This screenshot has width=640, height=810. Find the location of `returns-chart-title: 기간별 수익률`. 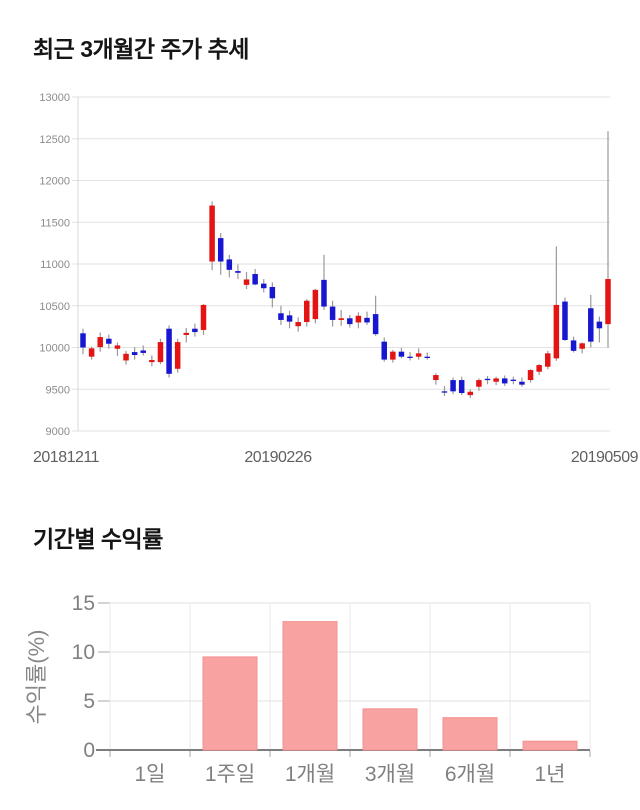

returns-chart-title: 기간별 수익률 is located at coordinates (98, 539).